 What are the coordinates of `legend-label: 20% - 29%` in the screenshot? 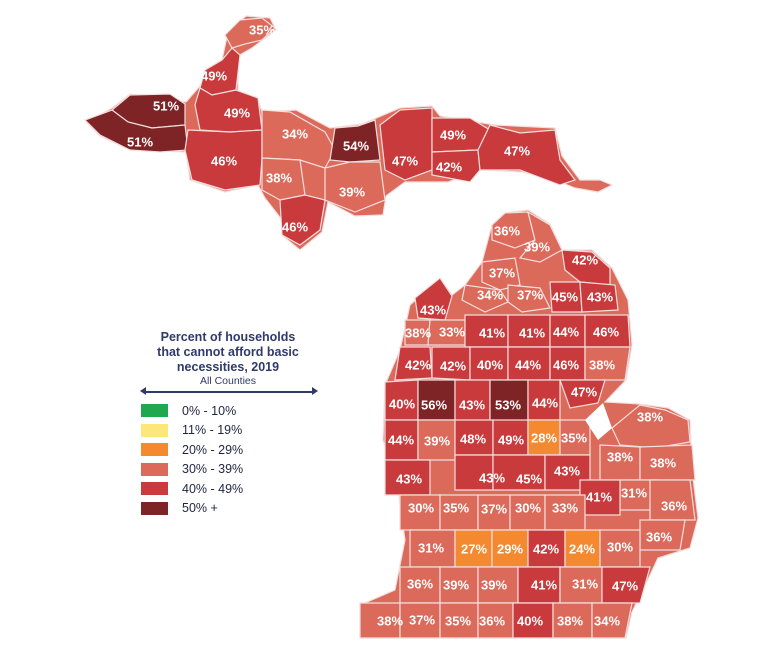 It's located at (213, 449).